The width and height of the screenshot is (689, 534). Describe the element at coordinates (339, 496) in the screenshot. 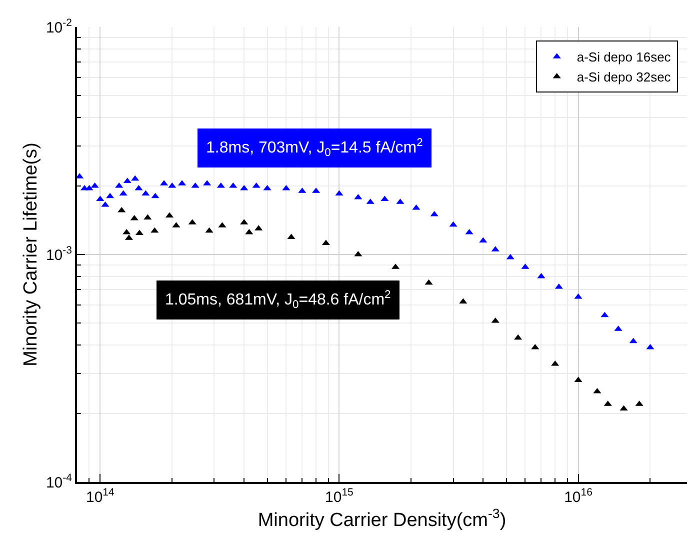

I see `x-tick-label: 10$^{15}$` at that location.